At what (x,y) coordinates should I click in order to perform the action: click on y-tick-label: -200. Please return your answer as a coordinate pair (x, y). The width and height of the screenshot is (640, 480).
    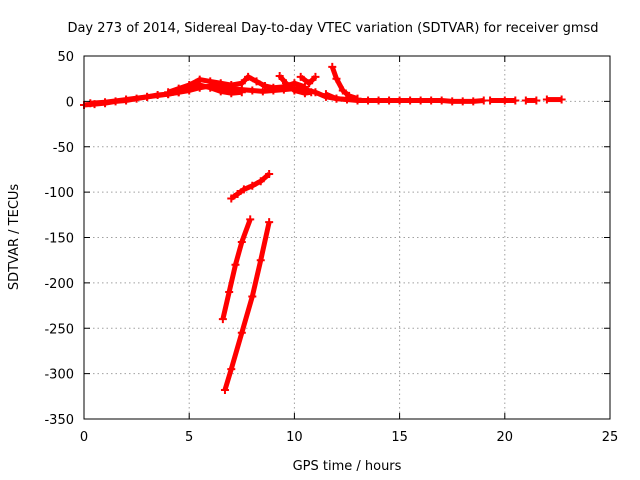
    Looking at the image, I should click on (59, 284).